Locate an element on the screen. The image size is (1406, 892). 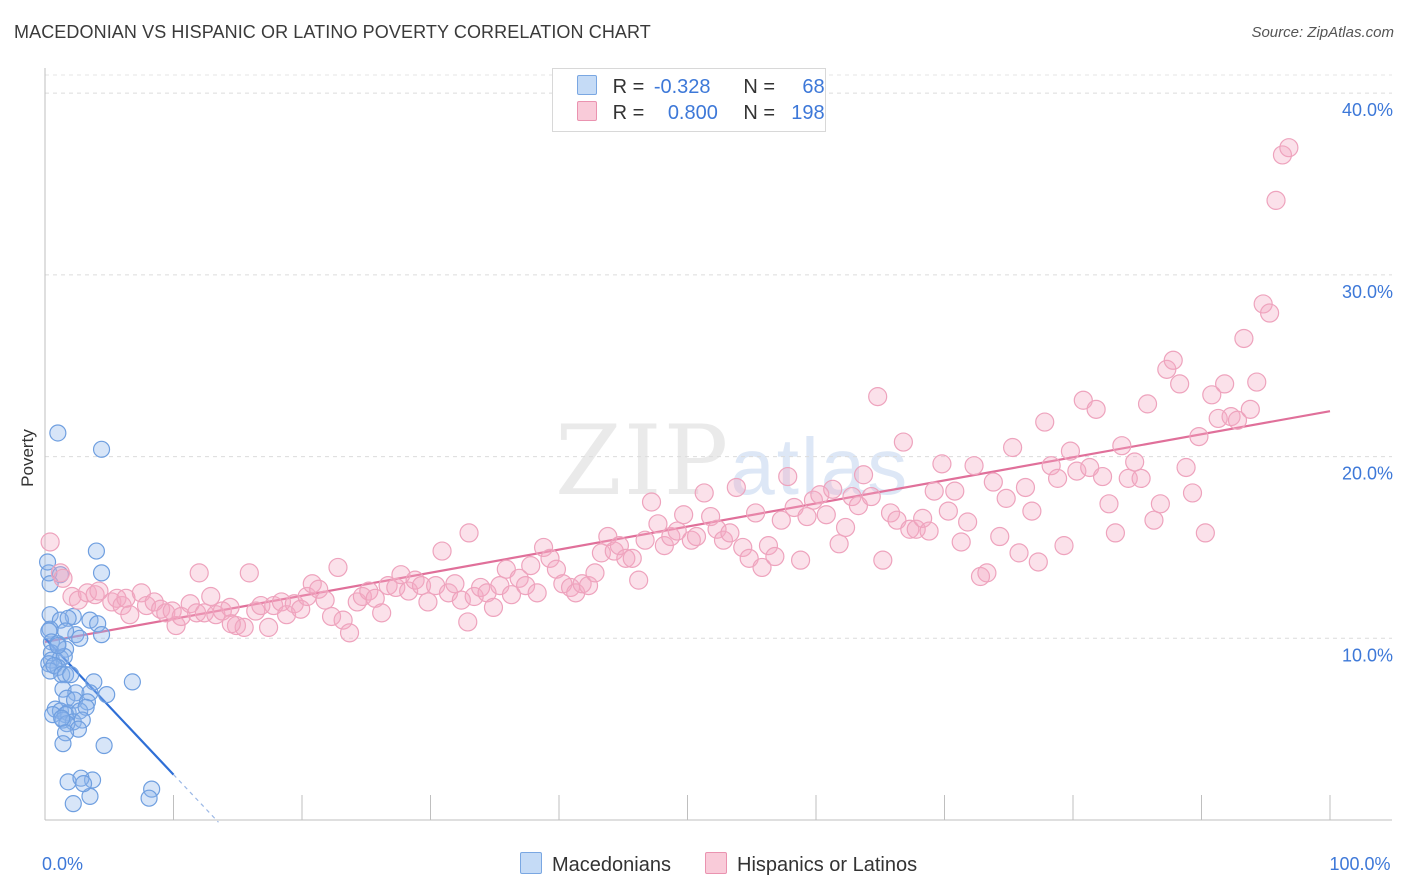
bottom-swatch-hispanics is located at coordinates (716, 863).